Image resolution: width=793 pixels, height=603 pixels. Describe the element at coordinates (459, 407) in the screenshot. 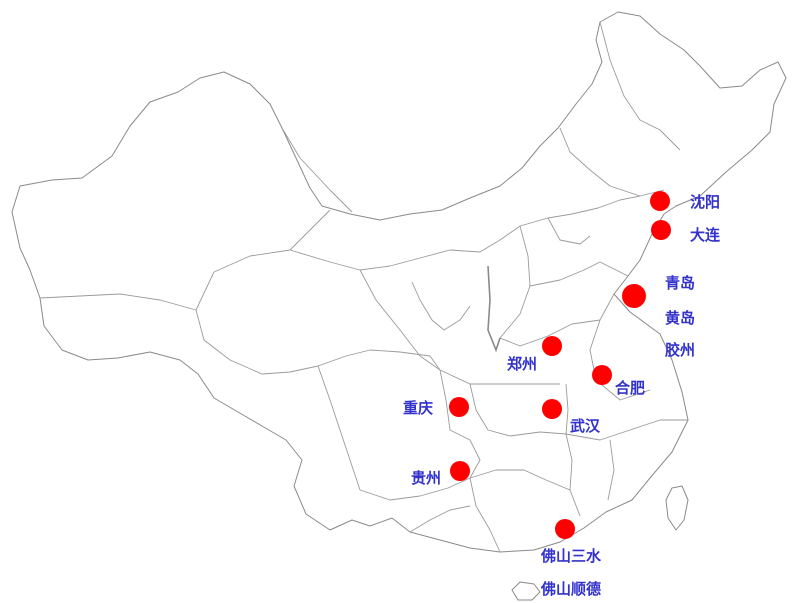

I see `city-dot-chongqing` at that location.